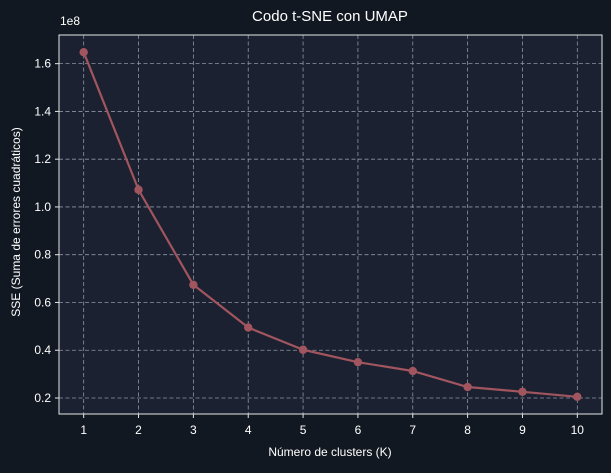  What do you see at coordinates (412, 430) in the screenshot?
I see `x-tick-label: 7` at bounding box center [412, 430].